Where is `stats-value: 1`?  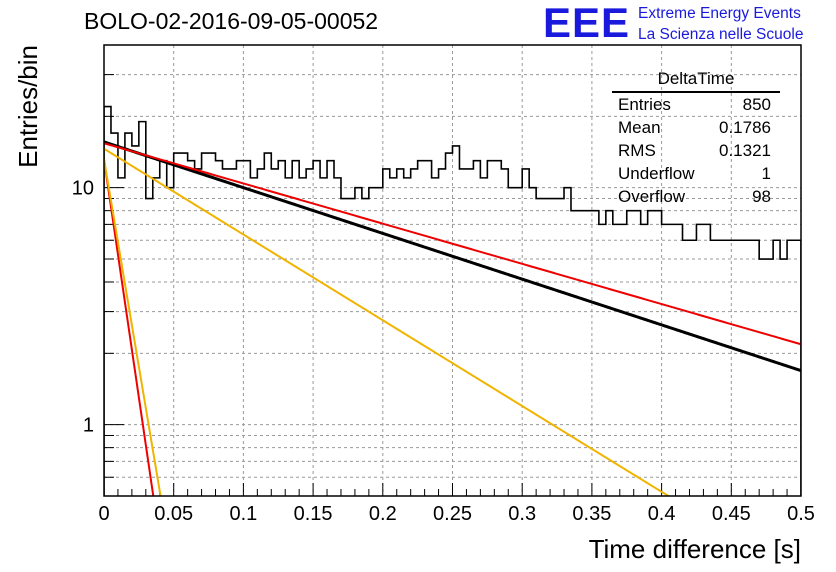
stats-value: 1 is located at coordinates (766, 173).